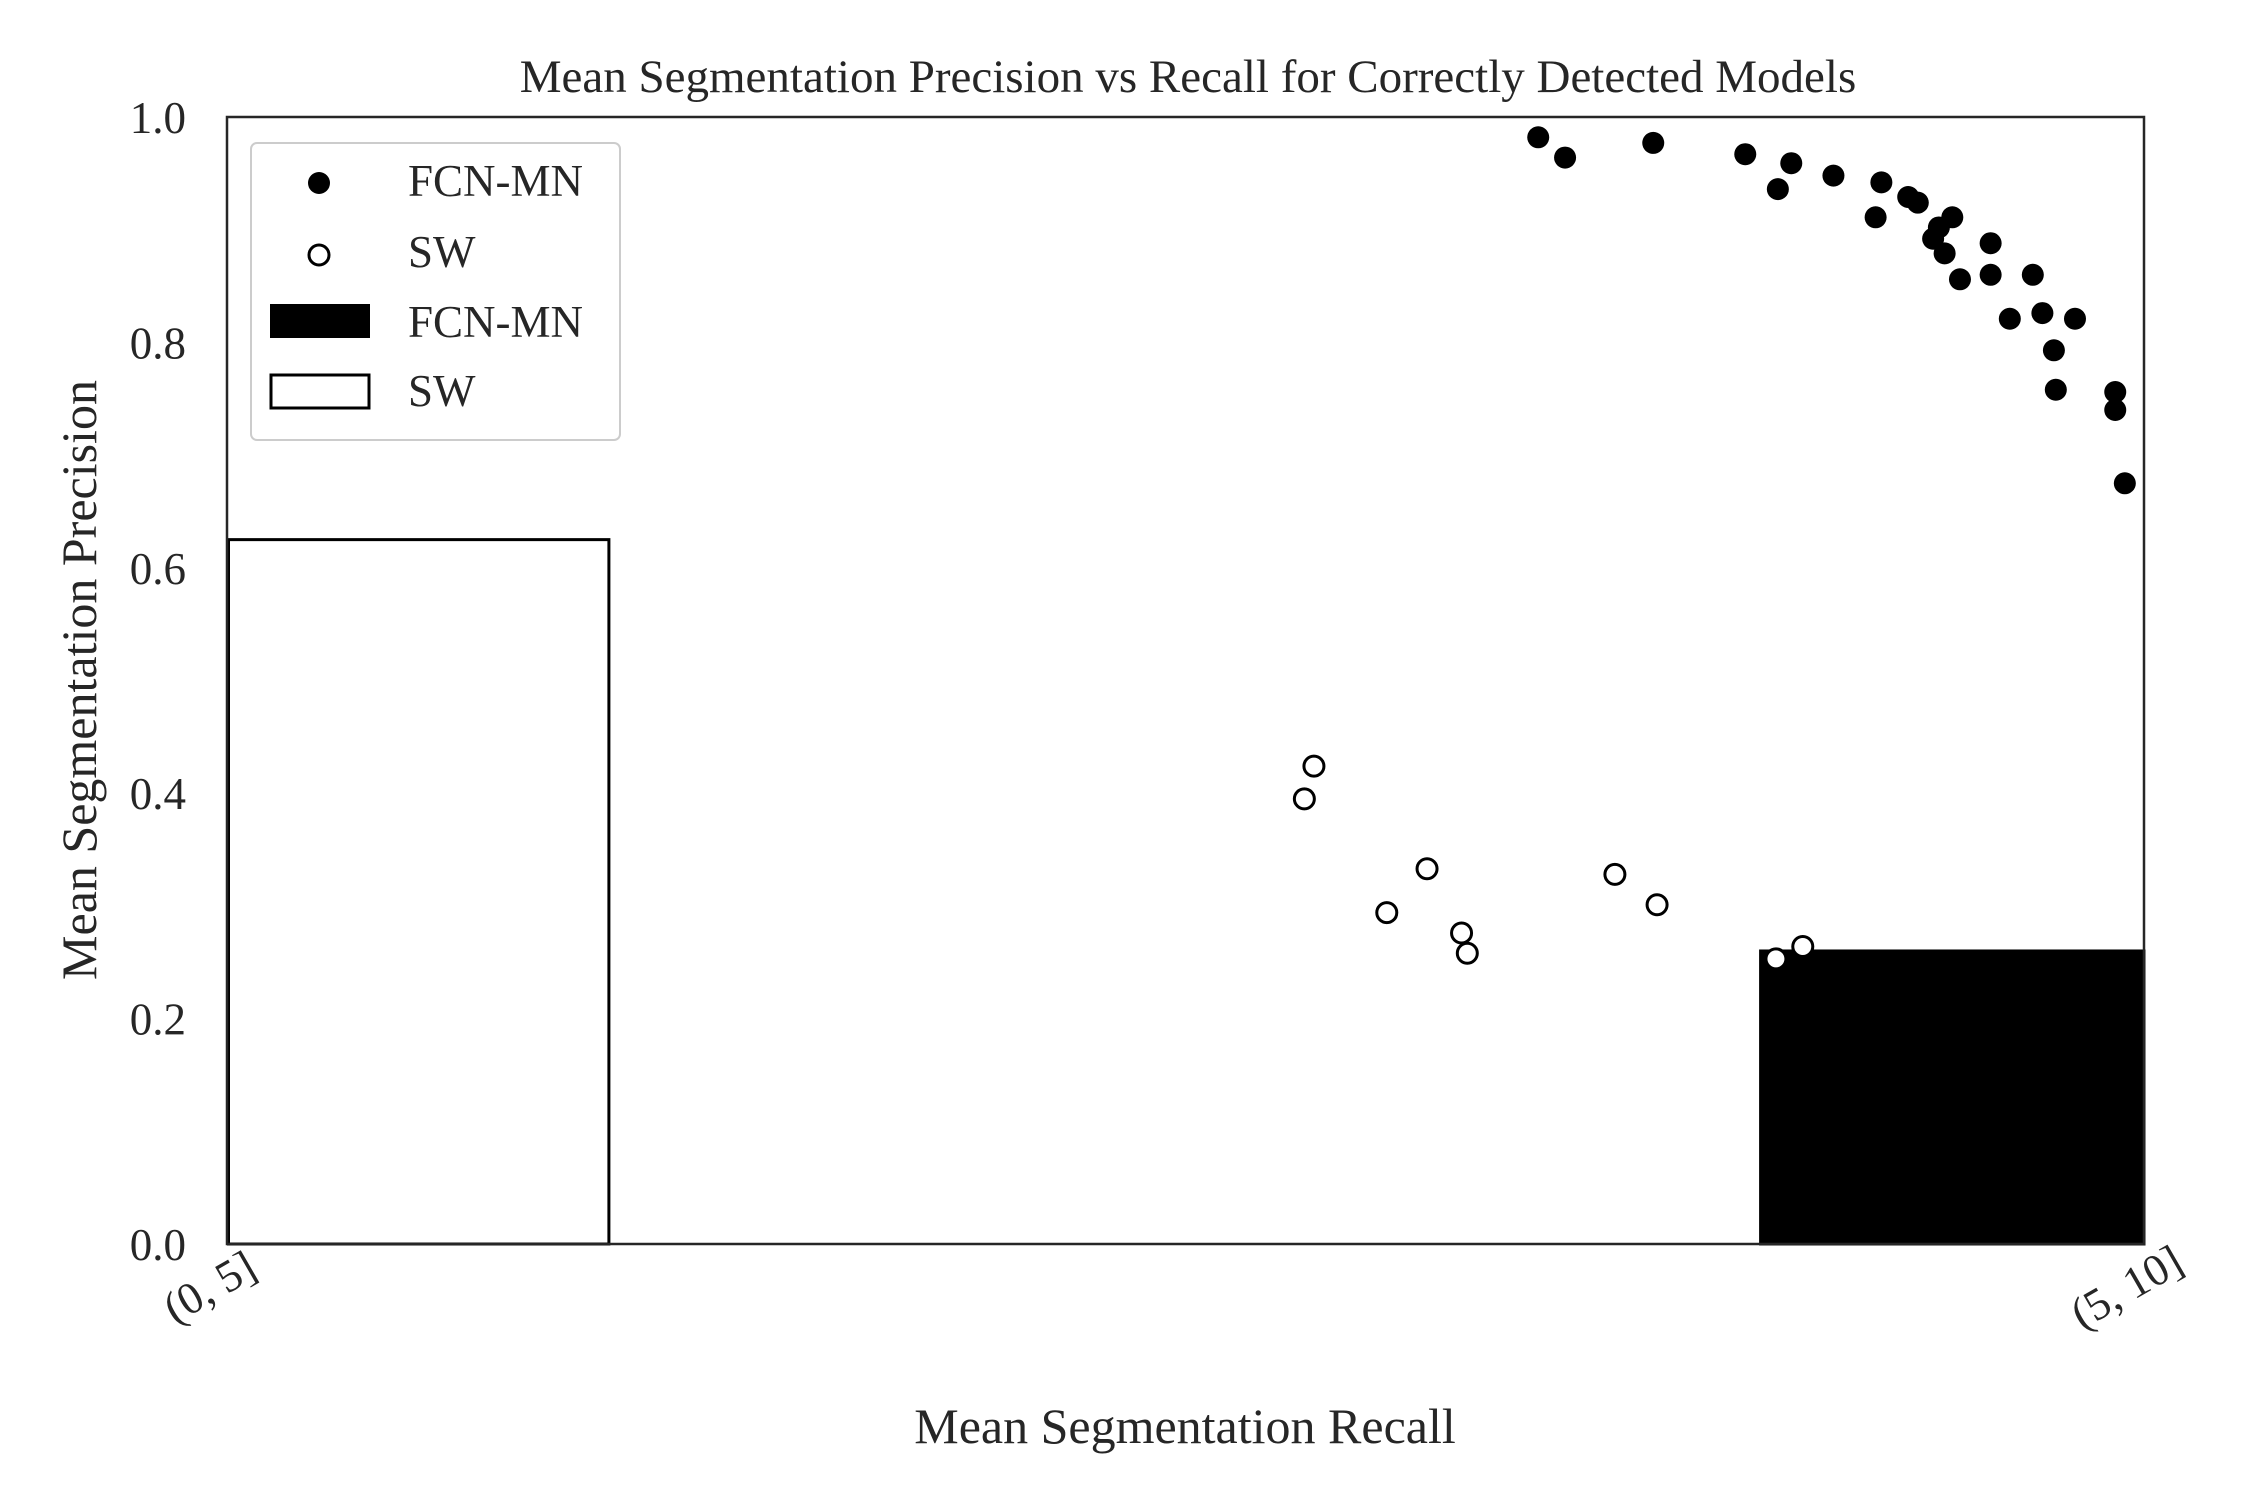 The width and height of the screenshot is (2250, 1500). I want to click on y-tick-label: 0.8, so click(158, 343).